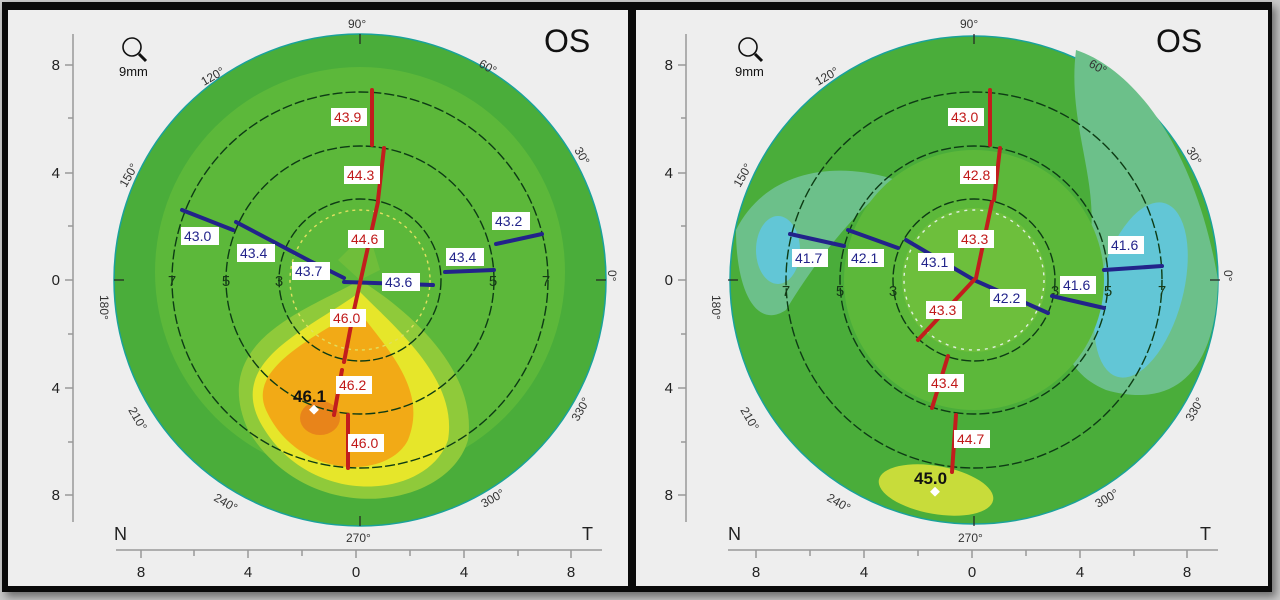 The width and height of the screenshot is (1280, 600). Describe the element at coordinates (934, 262) in the screenshot. I see `k-value: 43.1` at that location.